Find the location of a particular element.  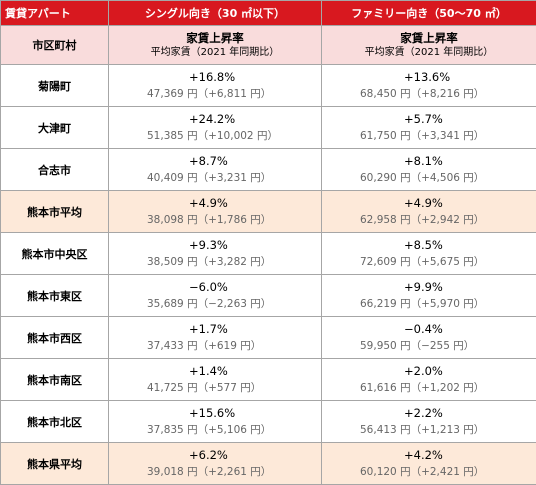

area-name: 熊本市東区 is located at coordinates (55, 296).